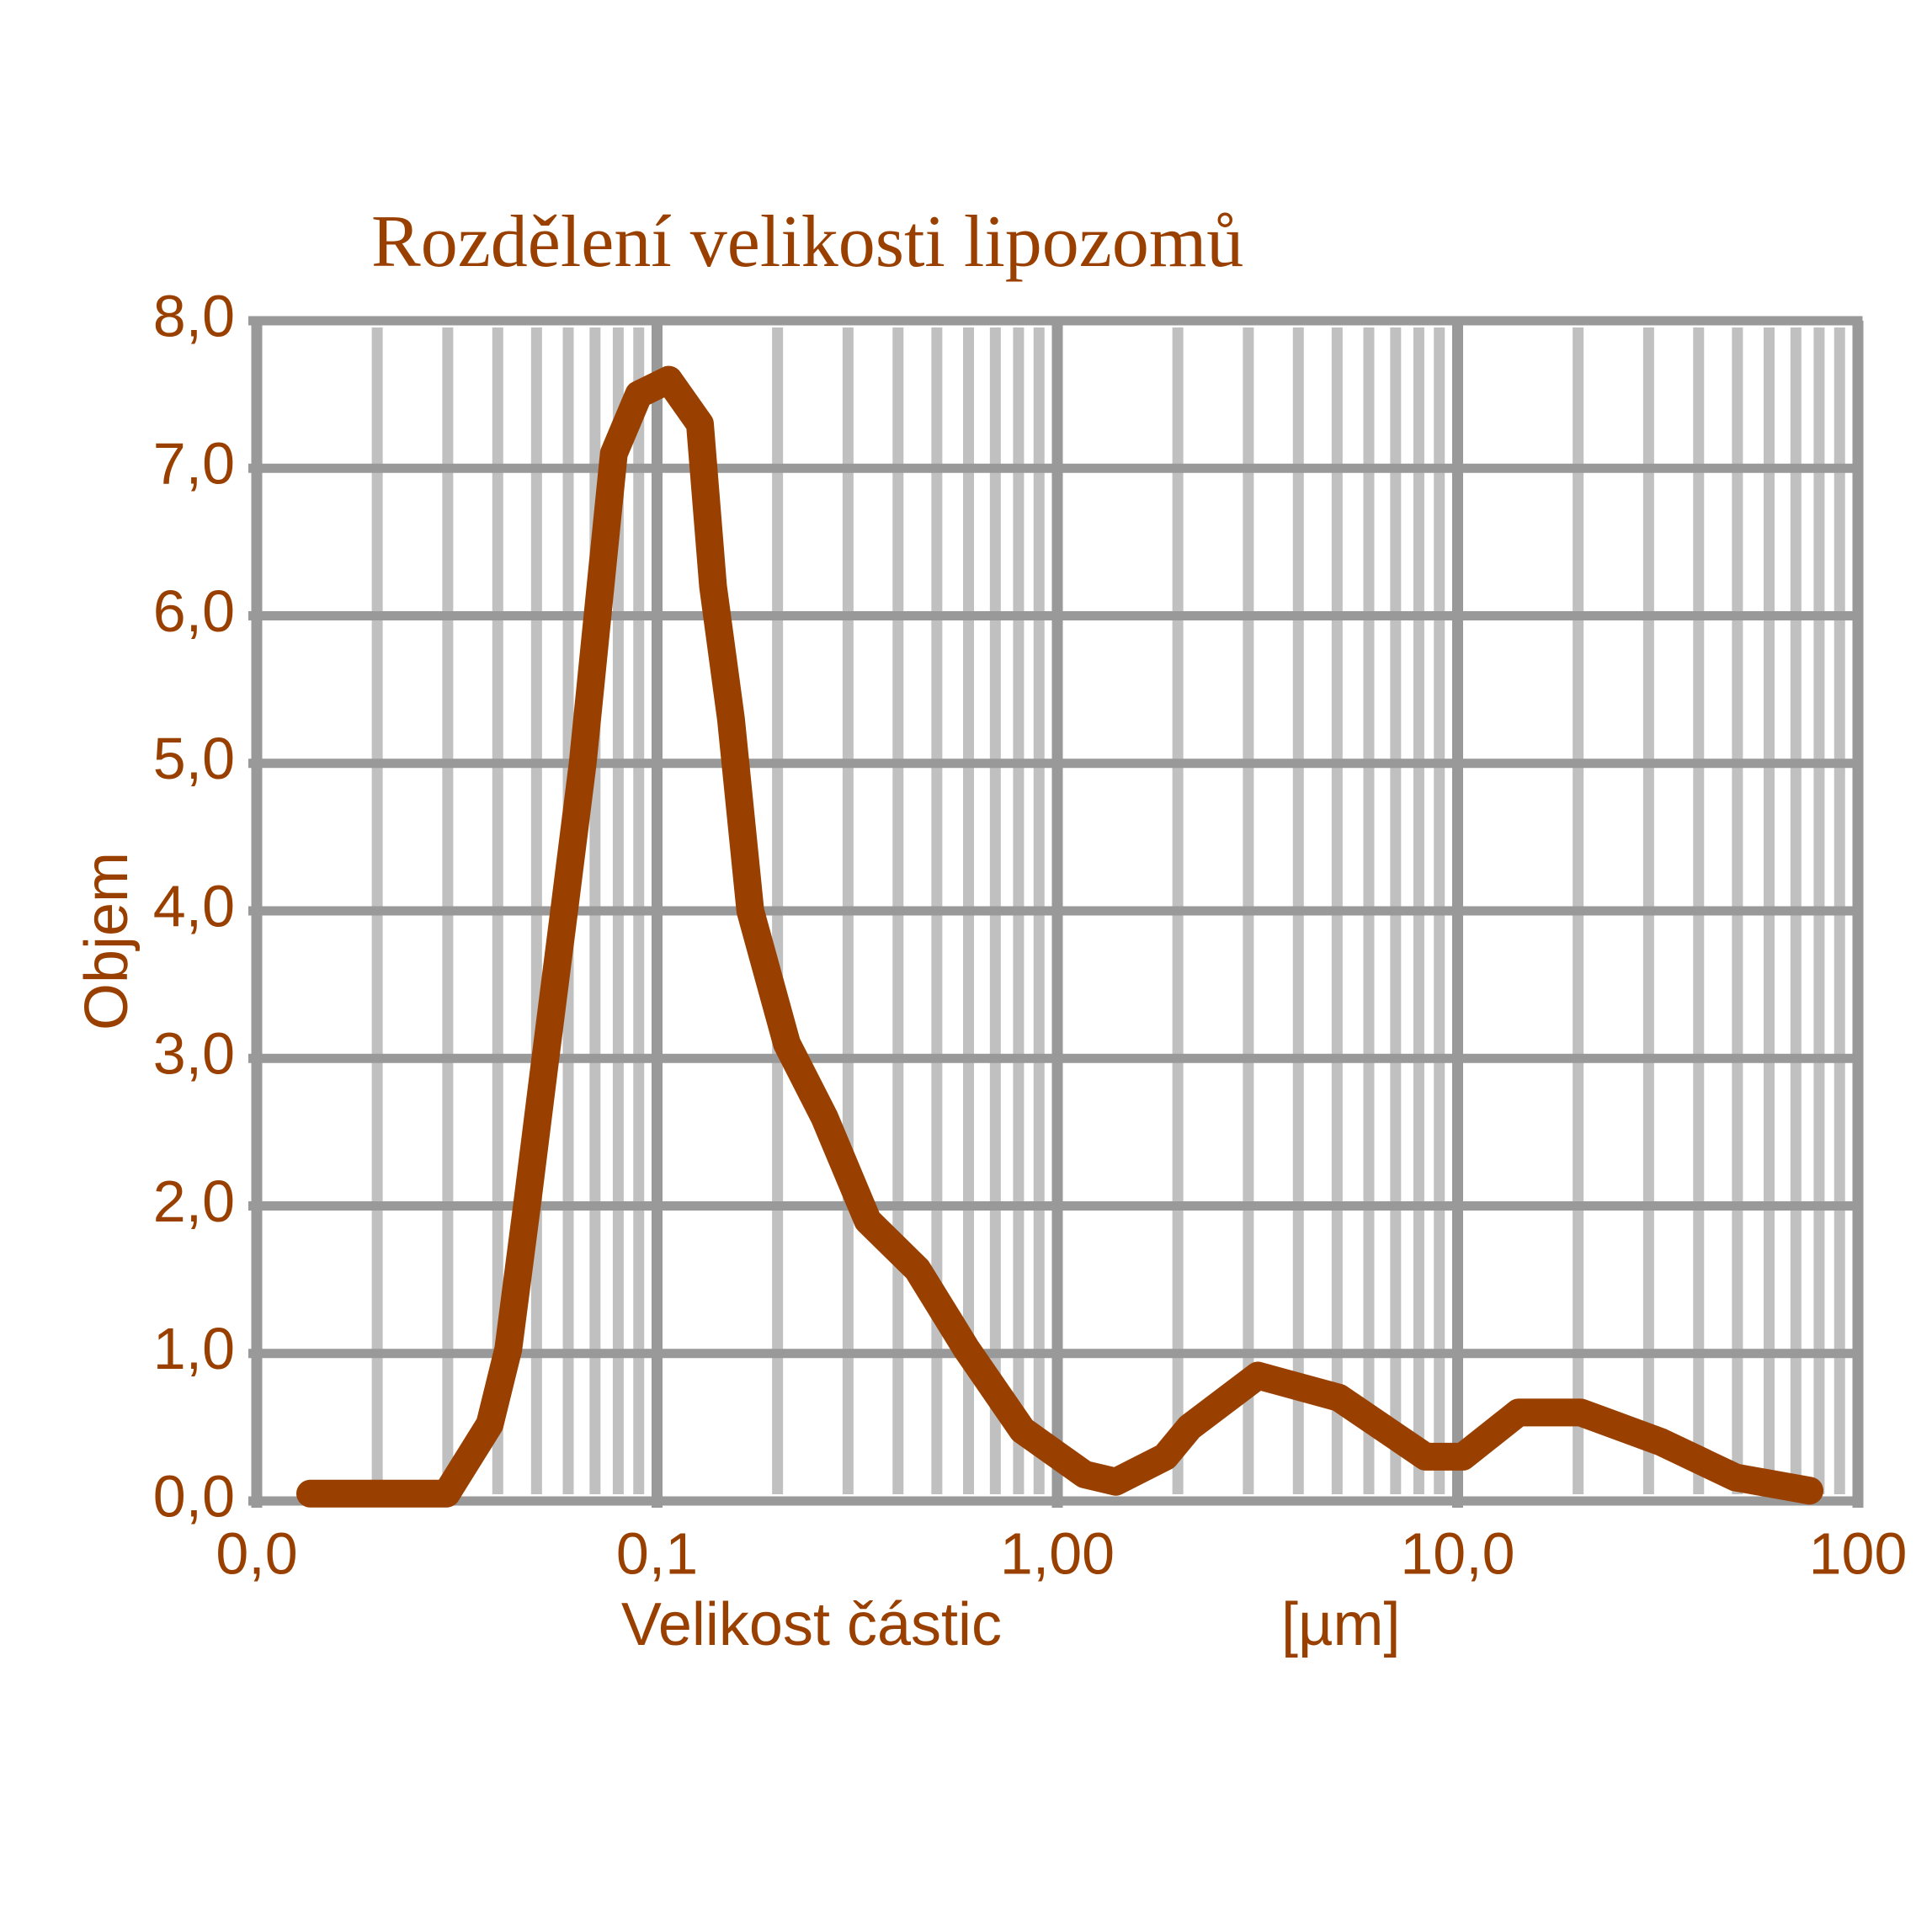  Describe the element at coordinates (194, 611) in the screenshot. I see `y-tick-label: 6,0` at that location.